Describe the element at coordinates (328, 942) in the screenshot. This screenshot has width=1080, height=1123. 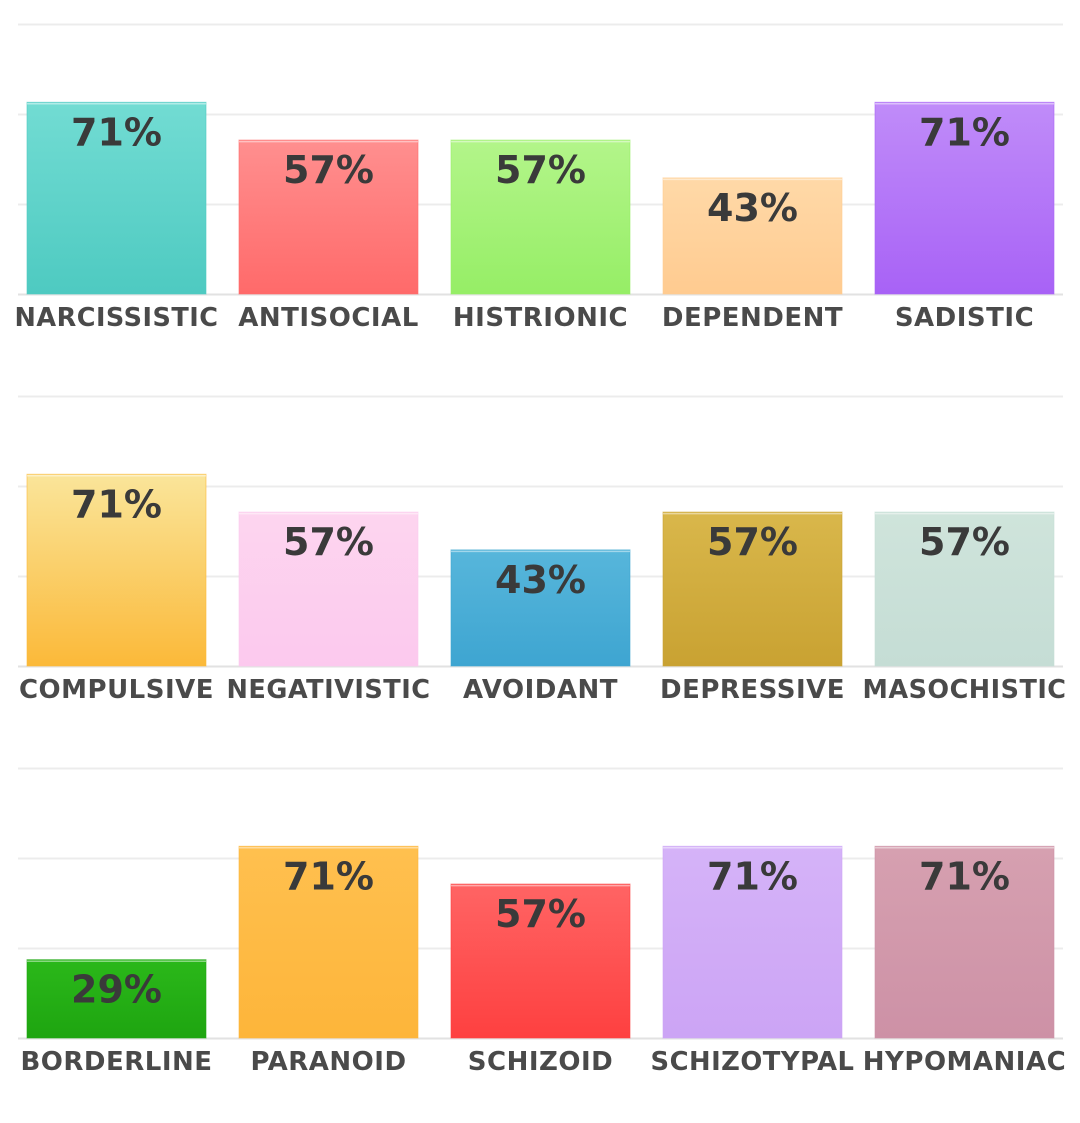
I see `bar-paranoid` at that location.